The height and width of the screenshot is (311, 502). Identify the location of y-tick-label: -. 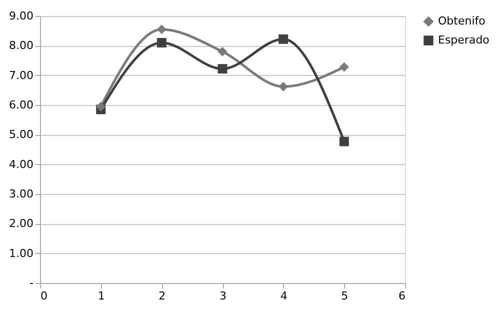
(32, 283).